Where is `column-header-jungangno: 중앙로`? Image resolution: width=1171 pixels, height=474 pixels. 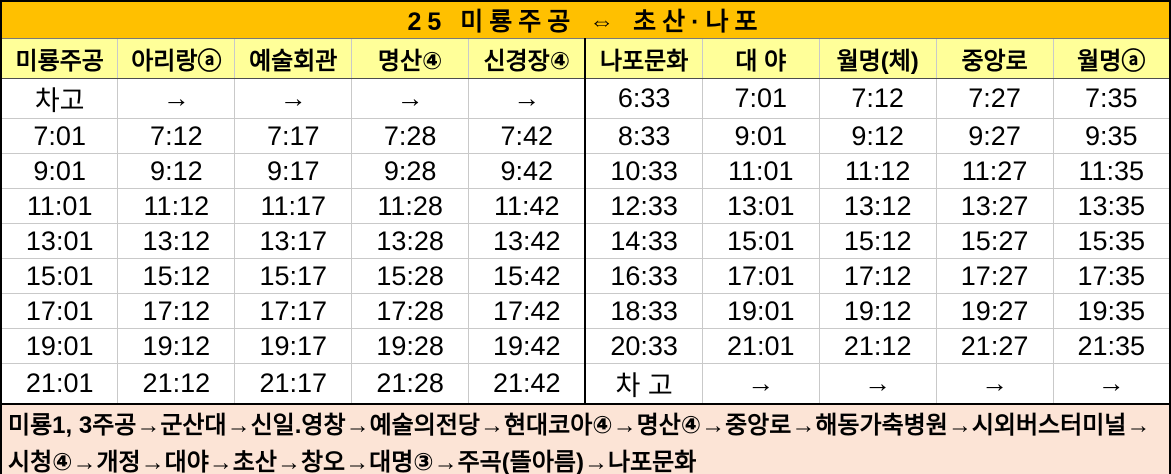
column-header-jungangno: 중앙로 is located at coordinates (994, 58).